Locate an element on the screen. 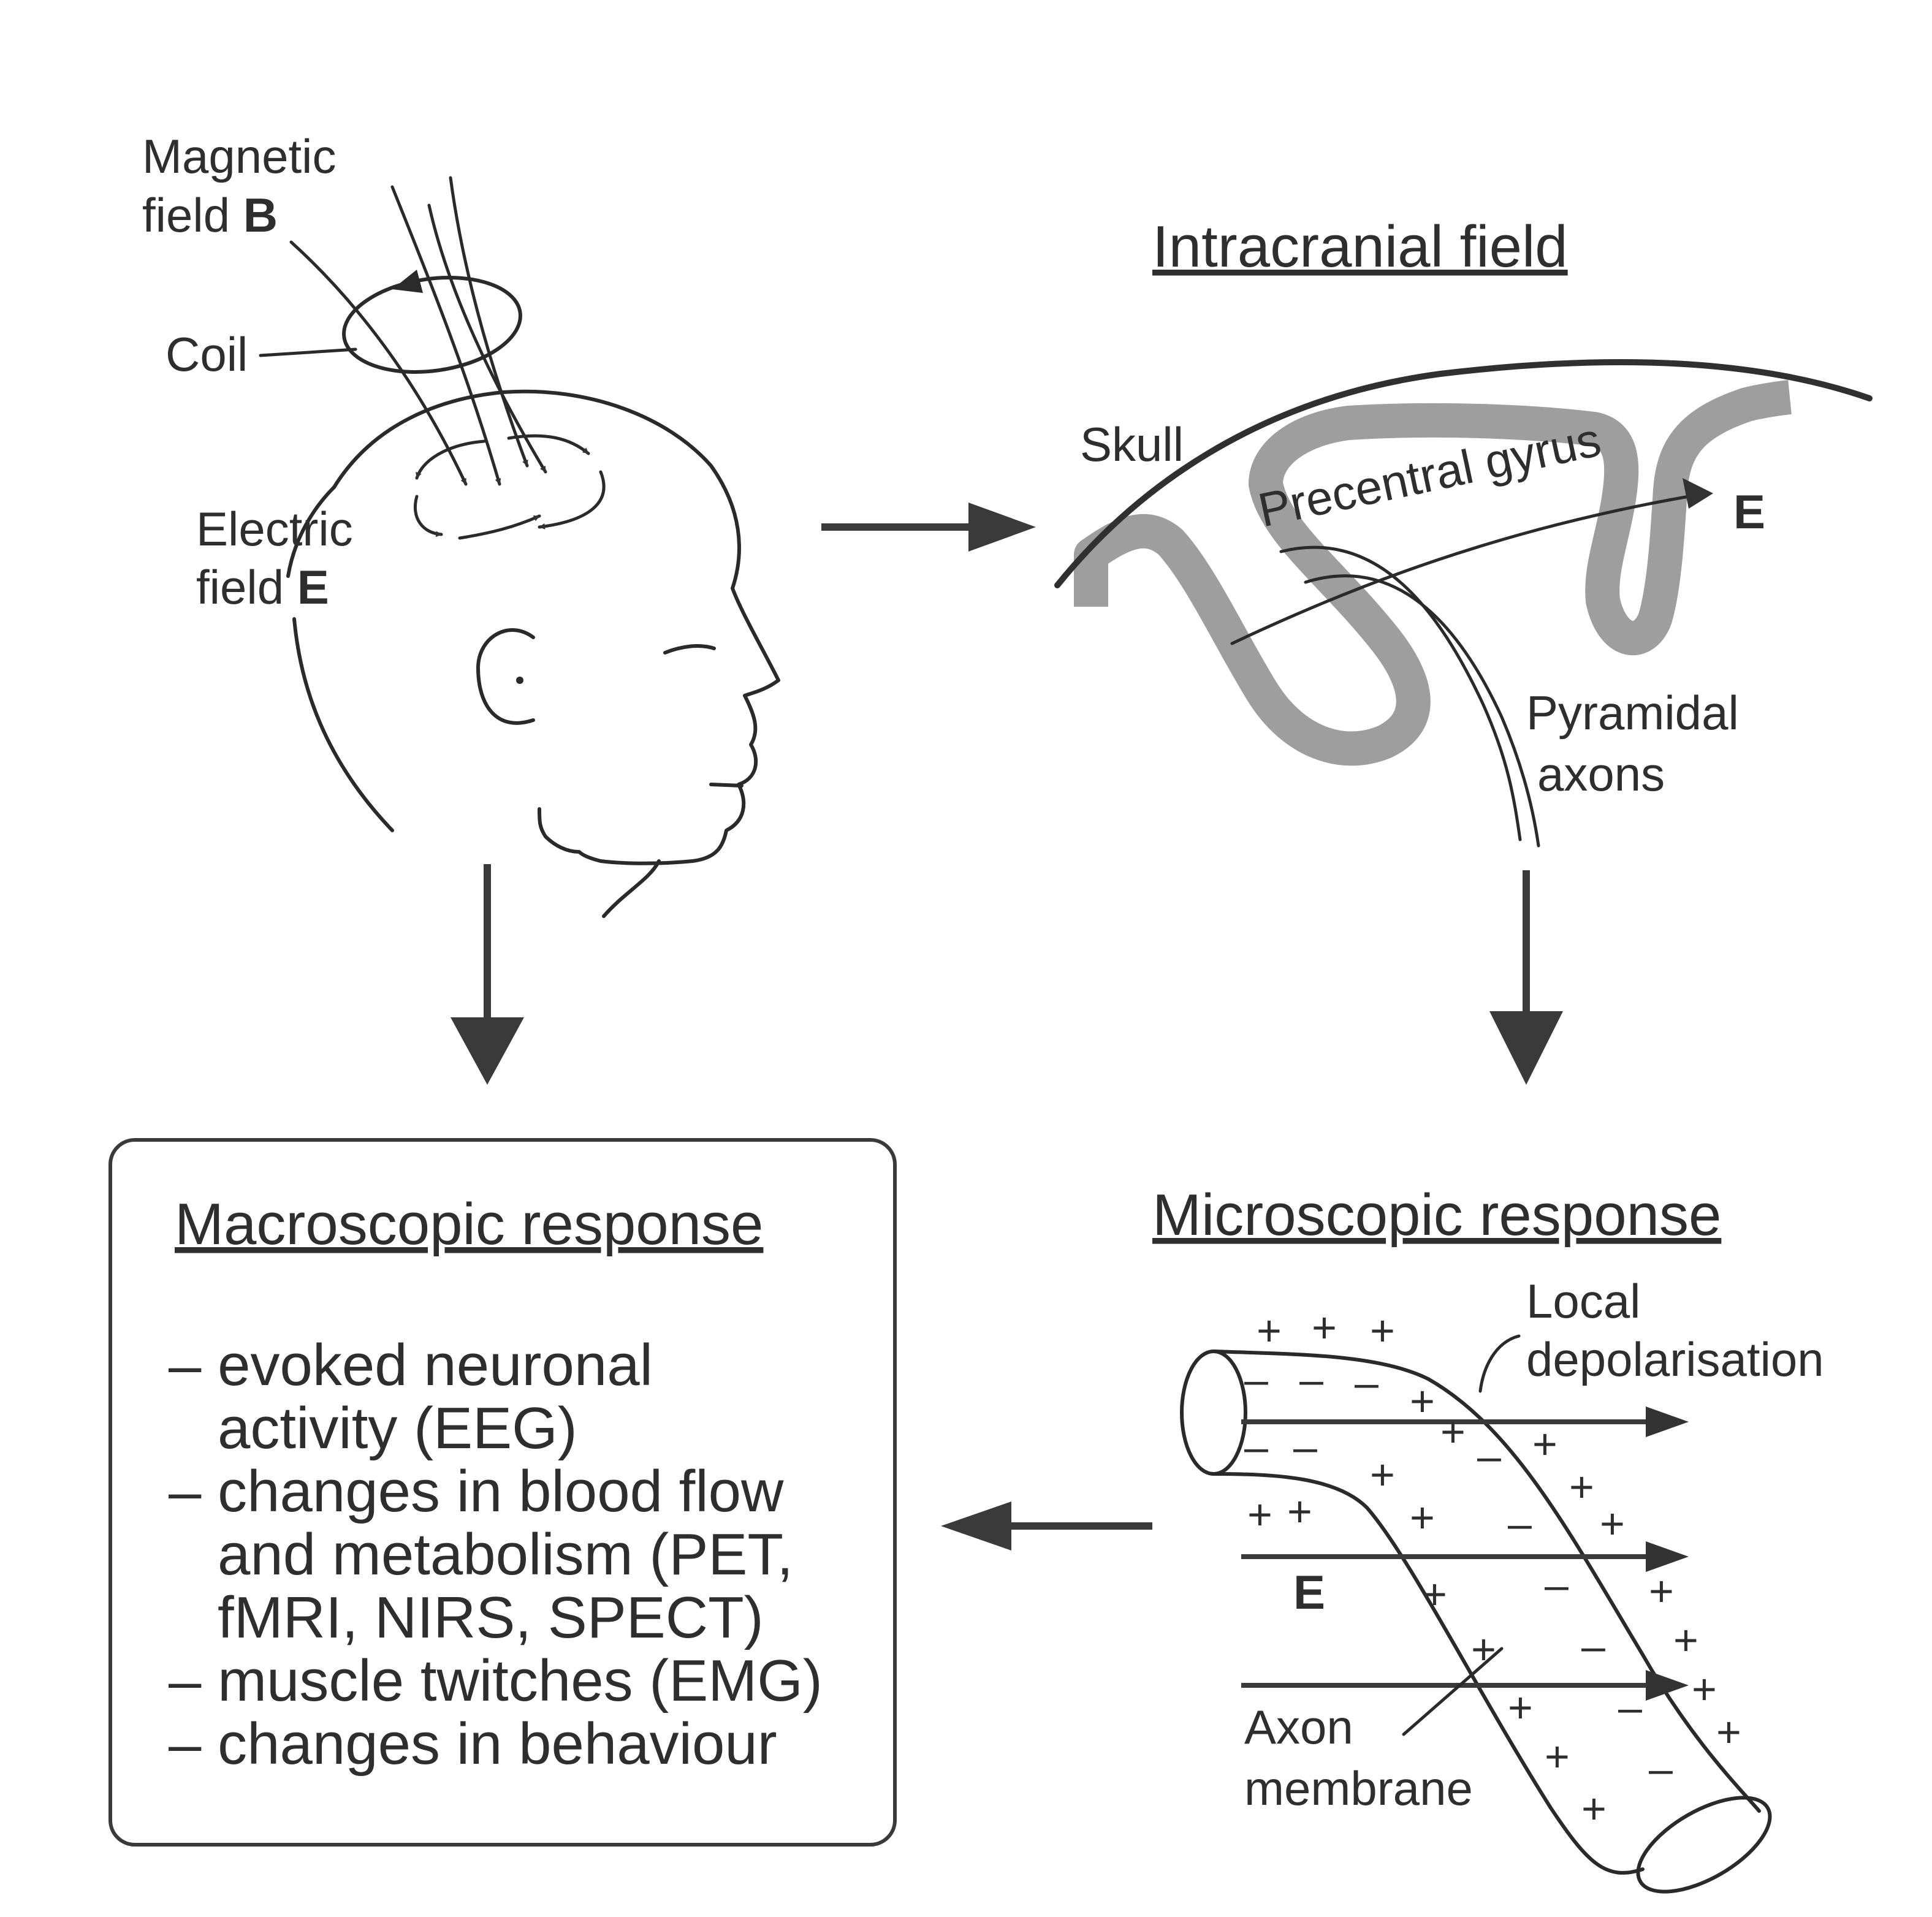 The width and height of the screenshot is (1932, 1917). pyramidal-axons-label-line2: axons is located at coordinates (1601, 774).